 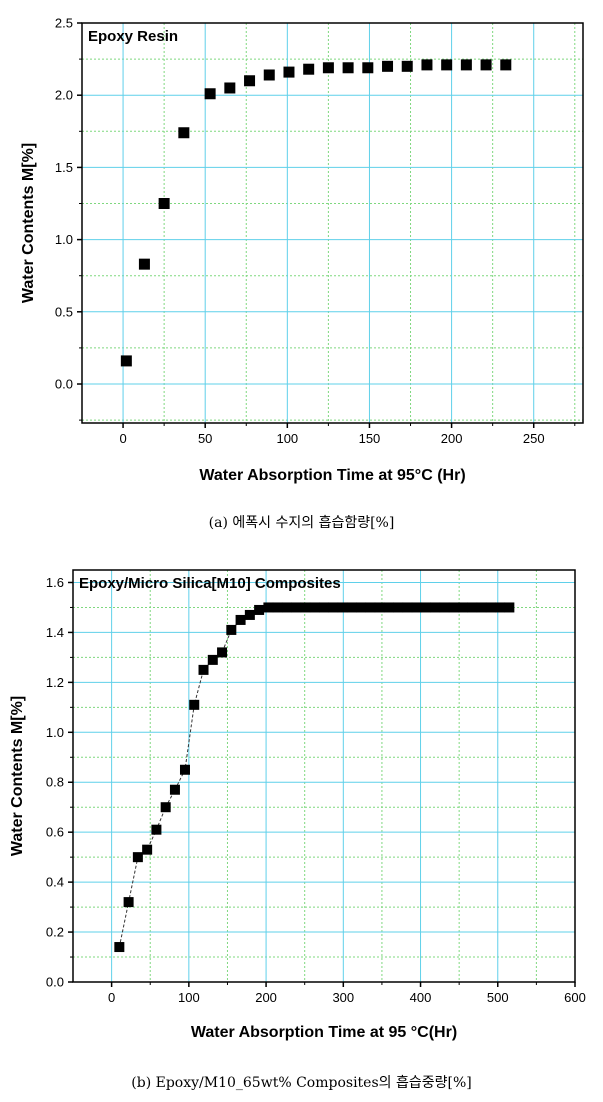 I want to click on x-tick-label: 50, so click(x=205, y=438).